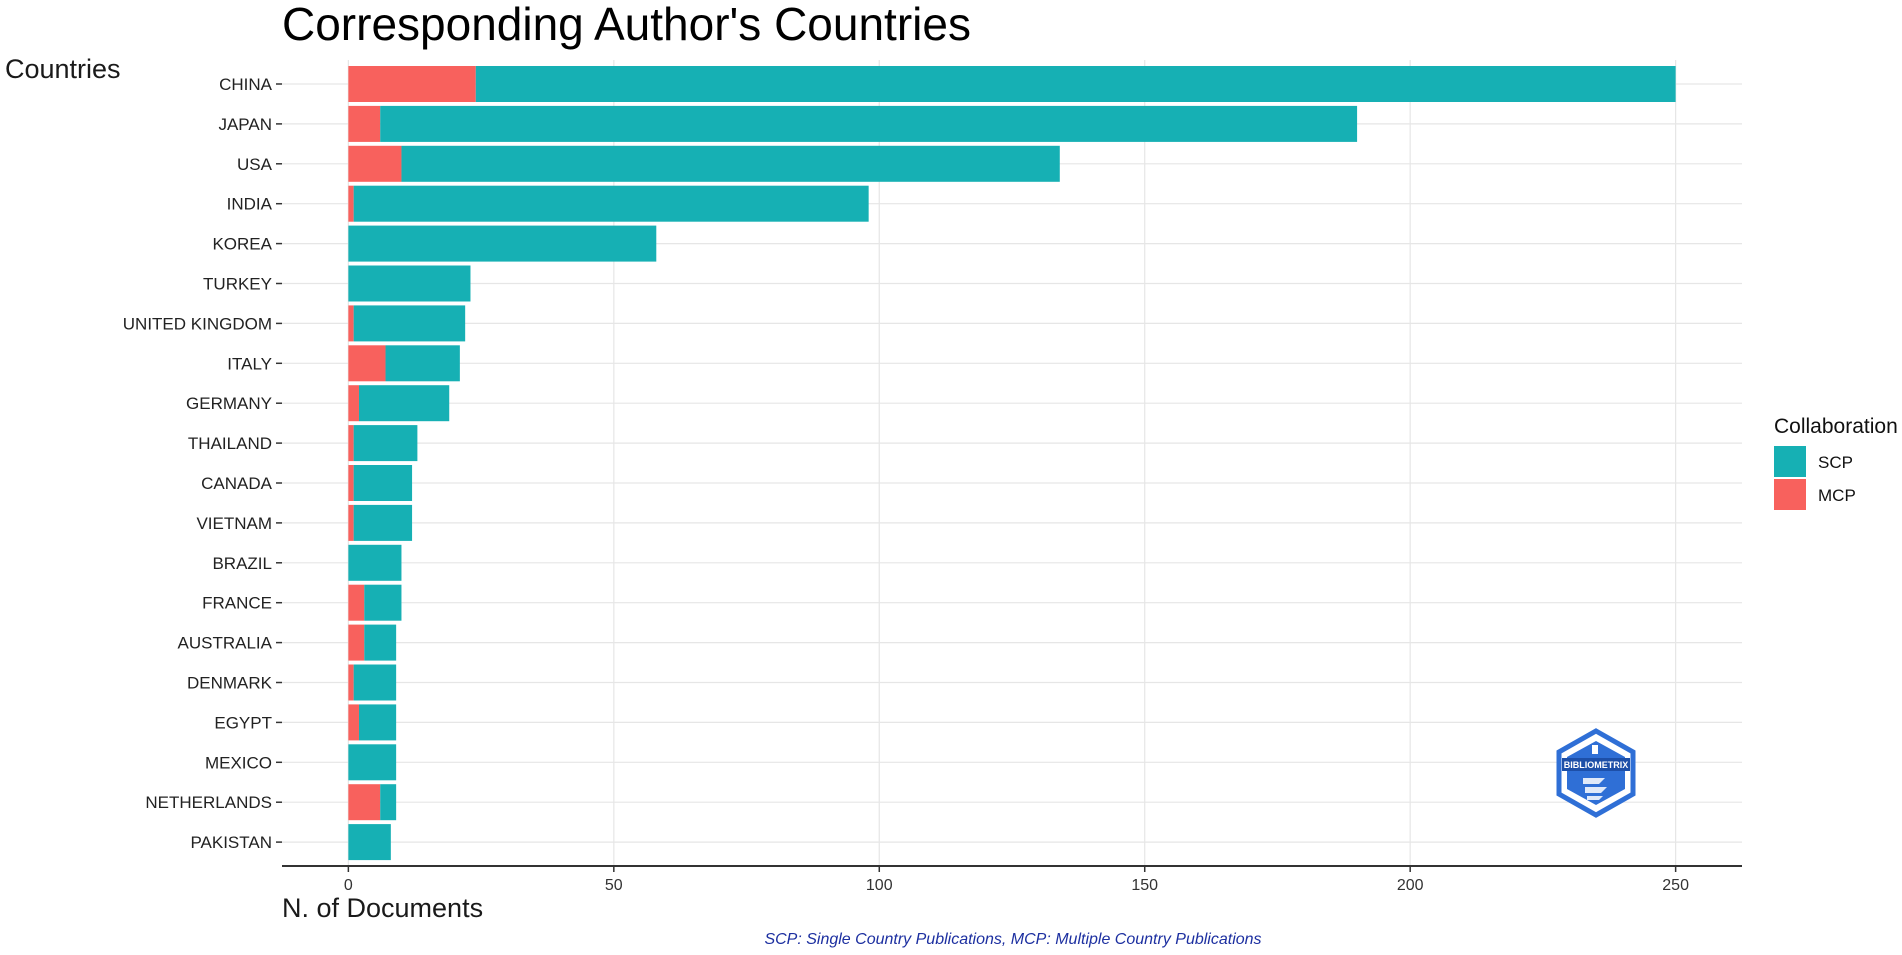 The height and width of the screenshot is (955, 1902). What do you see at coordinates (197, 323) in the screenshot?
I see `y-tick-label: UNITED KINGDOM` at bounding box center [197, 323].